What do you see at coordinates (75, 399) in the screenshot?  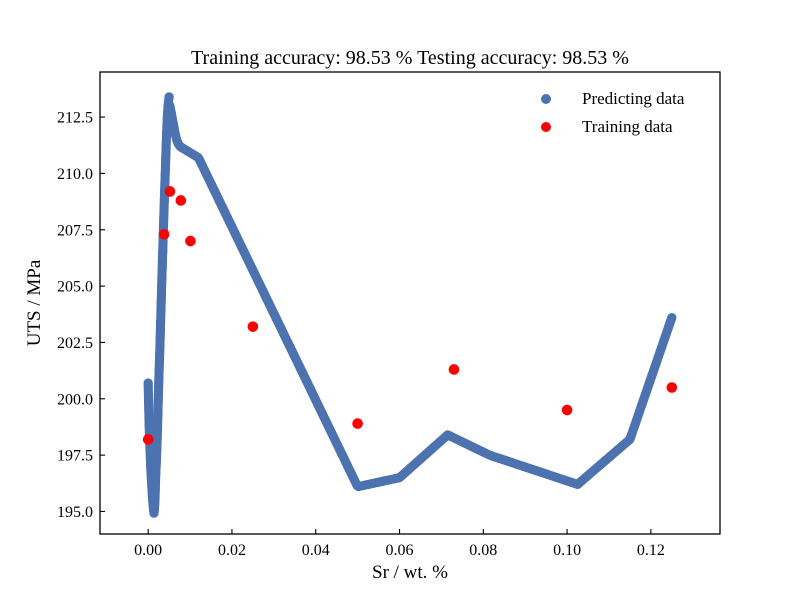 I see `y-tick-label: 200.0` at bounding box center [75, 399].